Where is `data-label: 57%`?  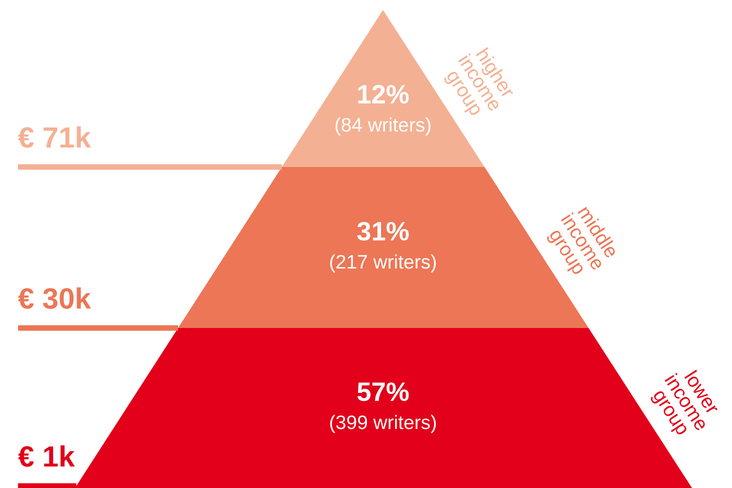 data-label: 57% is located at coordinates (383, 392).